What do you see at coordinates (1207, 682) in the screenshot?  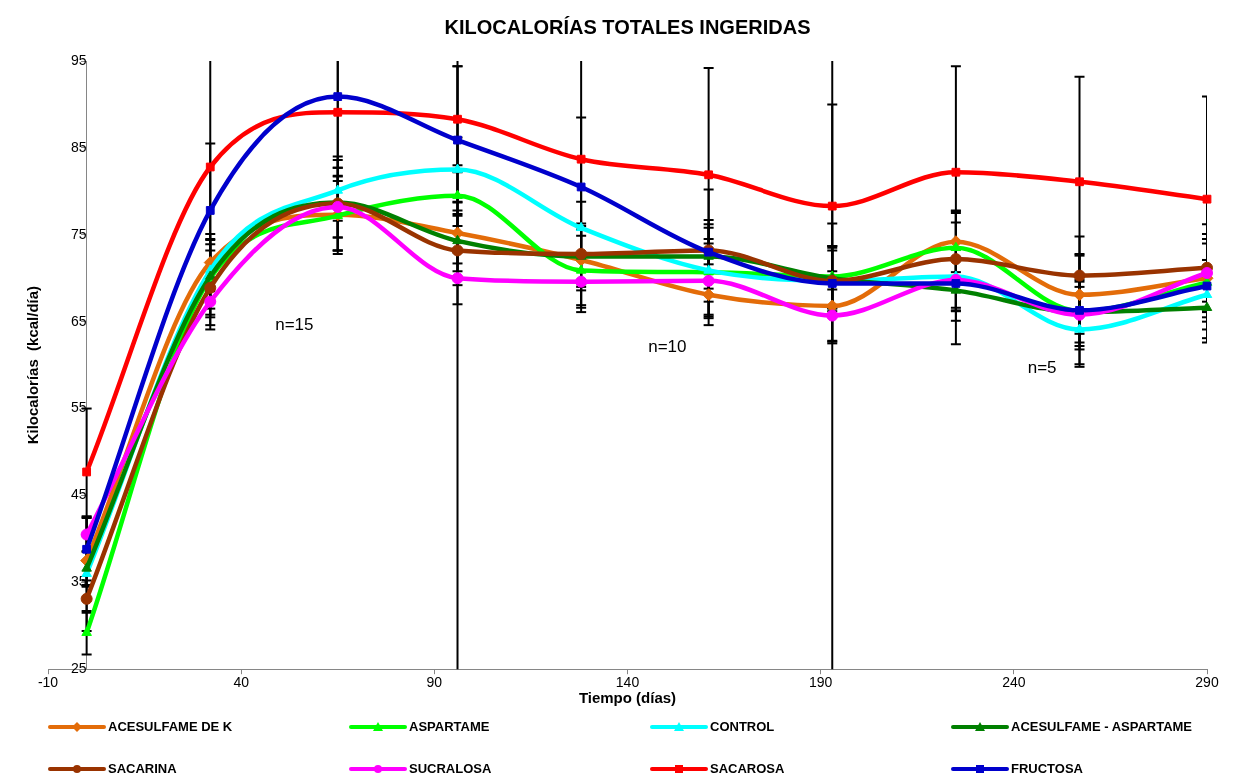 I see `x-tick-label: 290` at bounding box center [1207, 682].